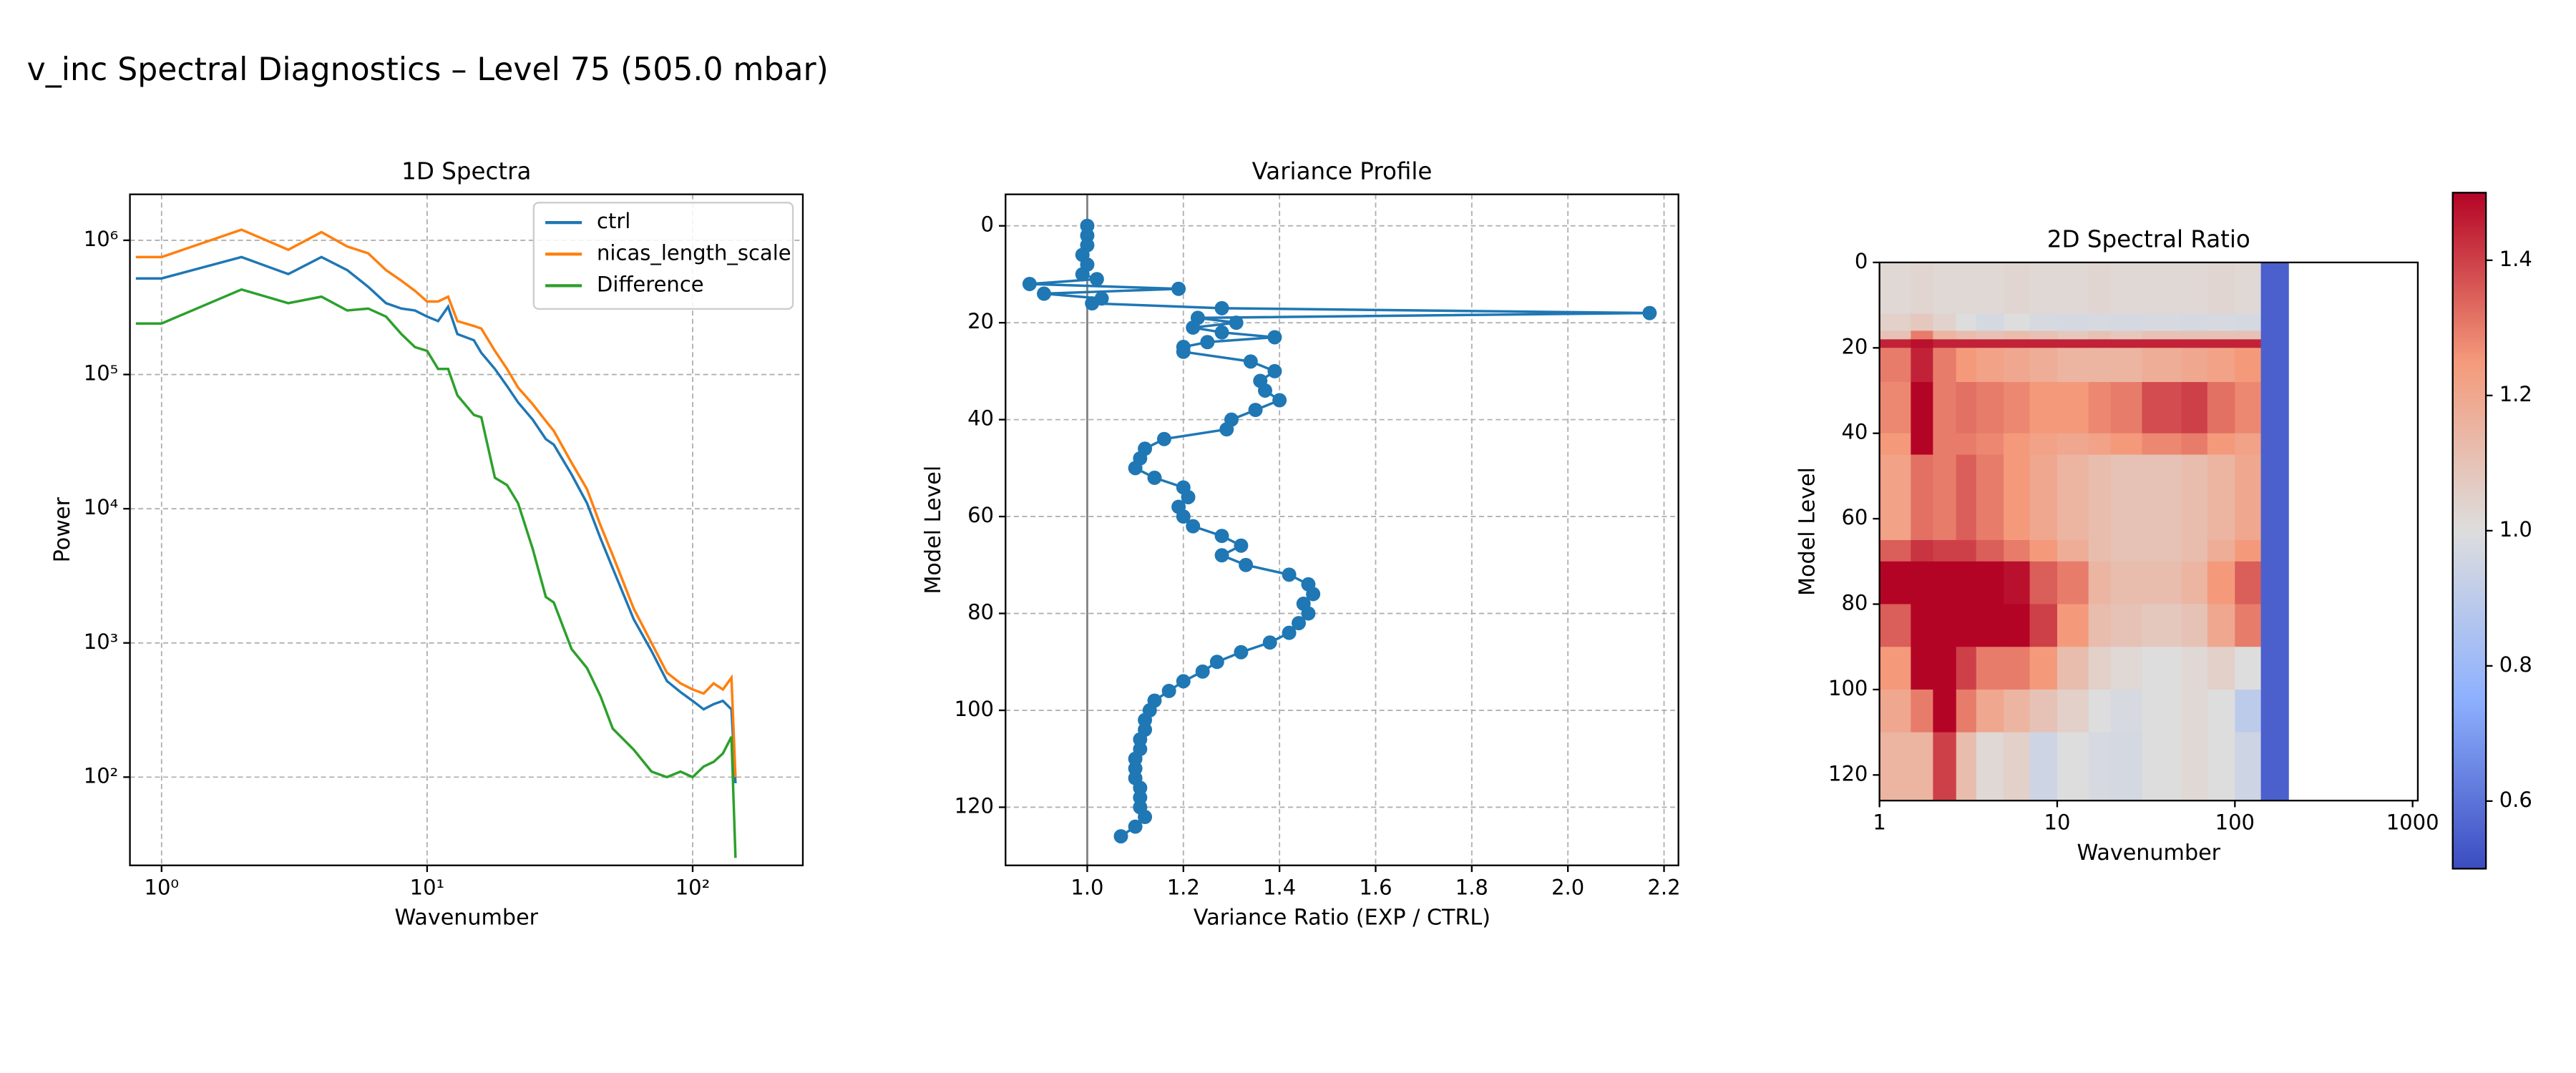 The width and height of the screenshot is (2576, 1073). I want to click on series-line, so click(436, 519).